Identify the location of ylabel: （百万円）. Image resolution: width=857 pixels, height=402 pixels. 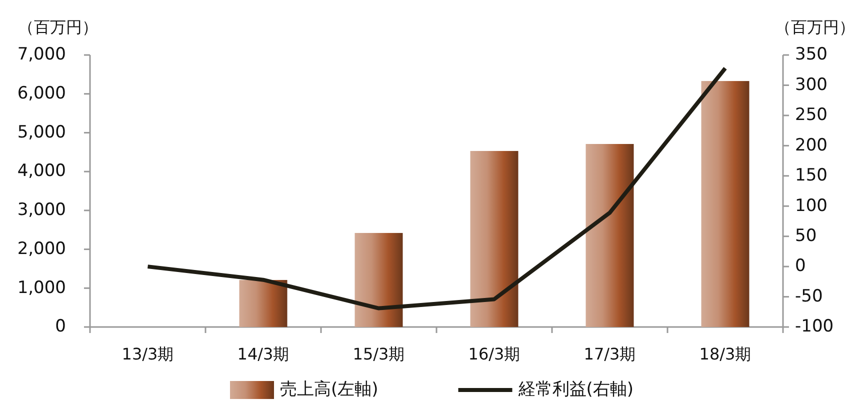
(58, 26).